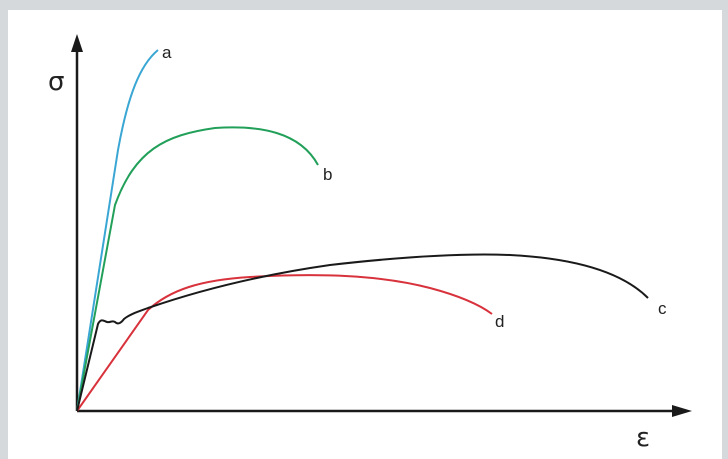  What do you see at coordinates (662, 308) in the screenshot?
I see `curve-c-label: c` at bounding box center [662, 308].